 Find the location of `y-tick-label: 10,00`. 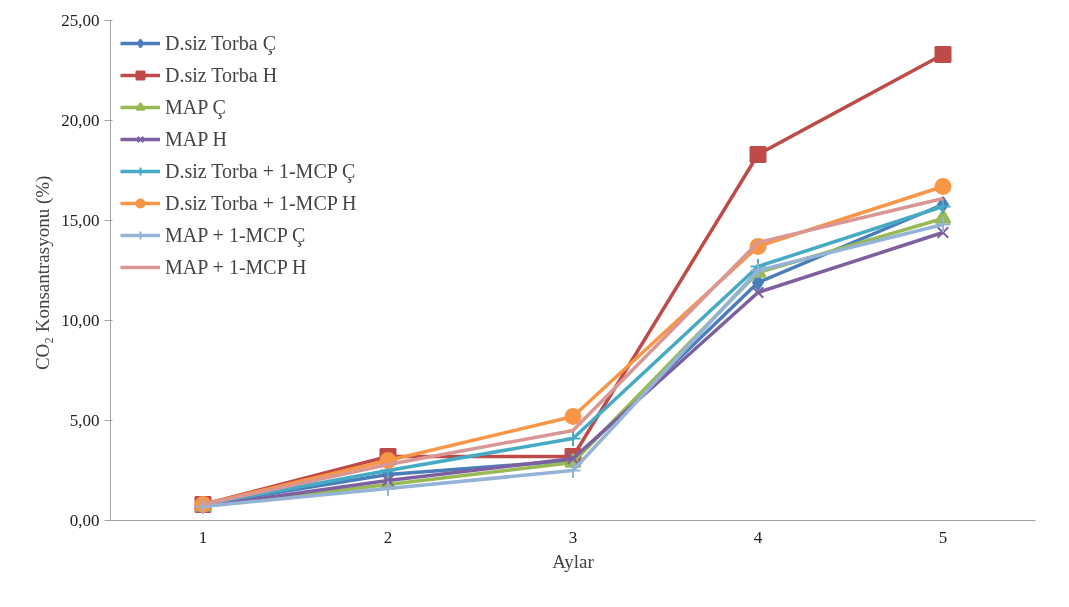

y-tick-label: 10,00 is located at coordinates (80, 320).